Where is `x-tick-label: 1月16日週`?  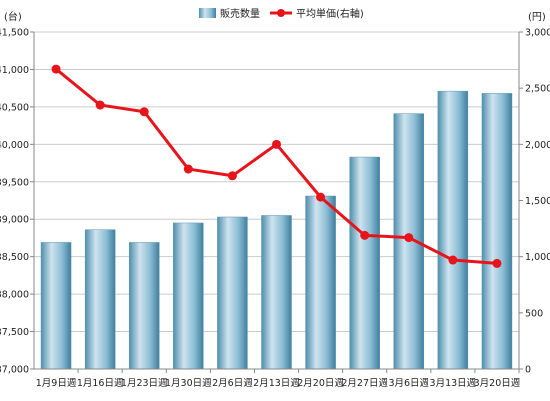
x-tick-label: 1月16日週 is located at coordinates (100, 383).